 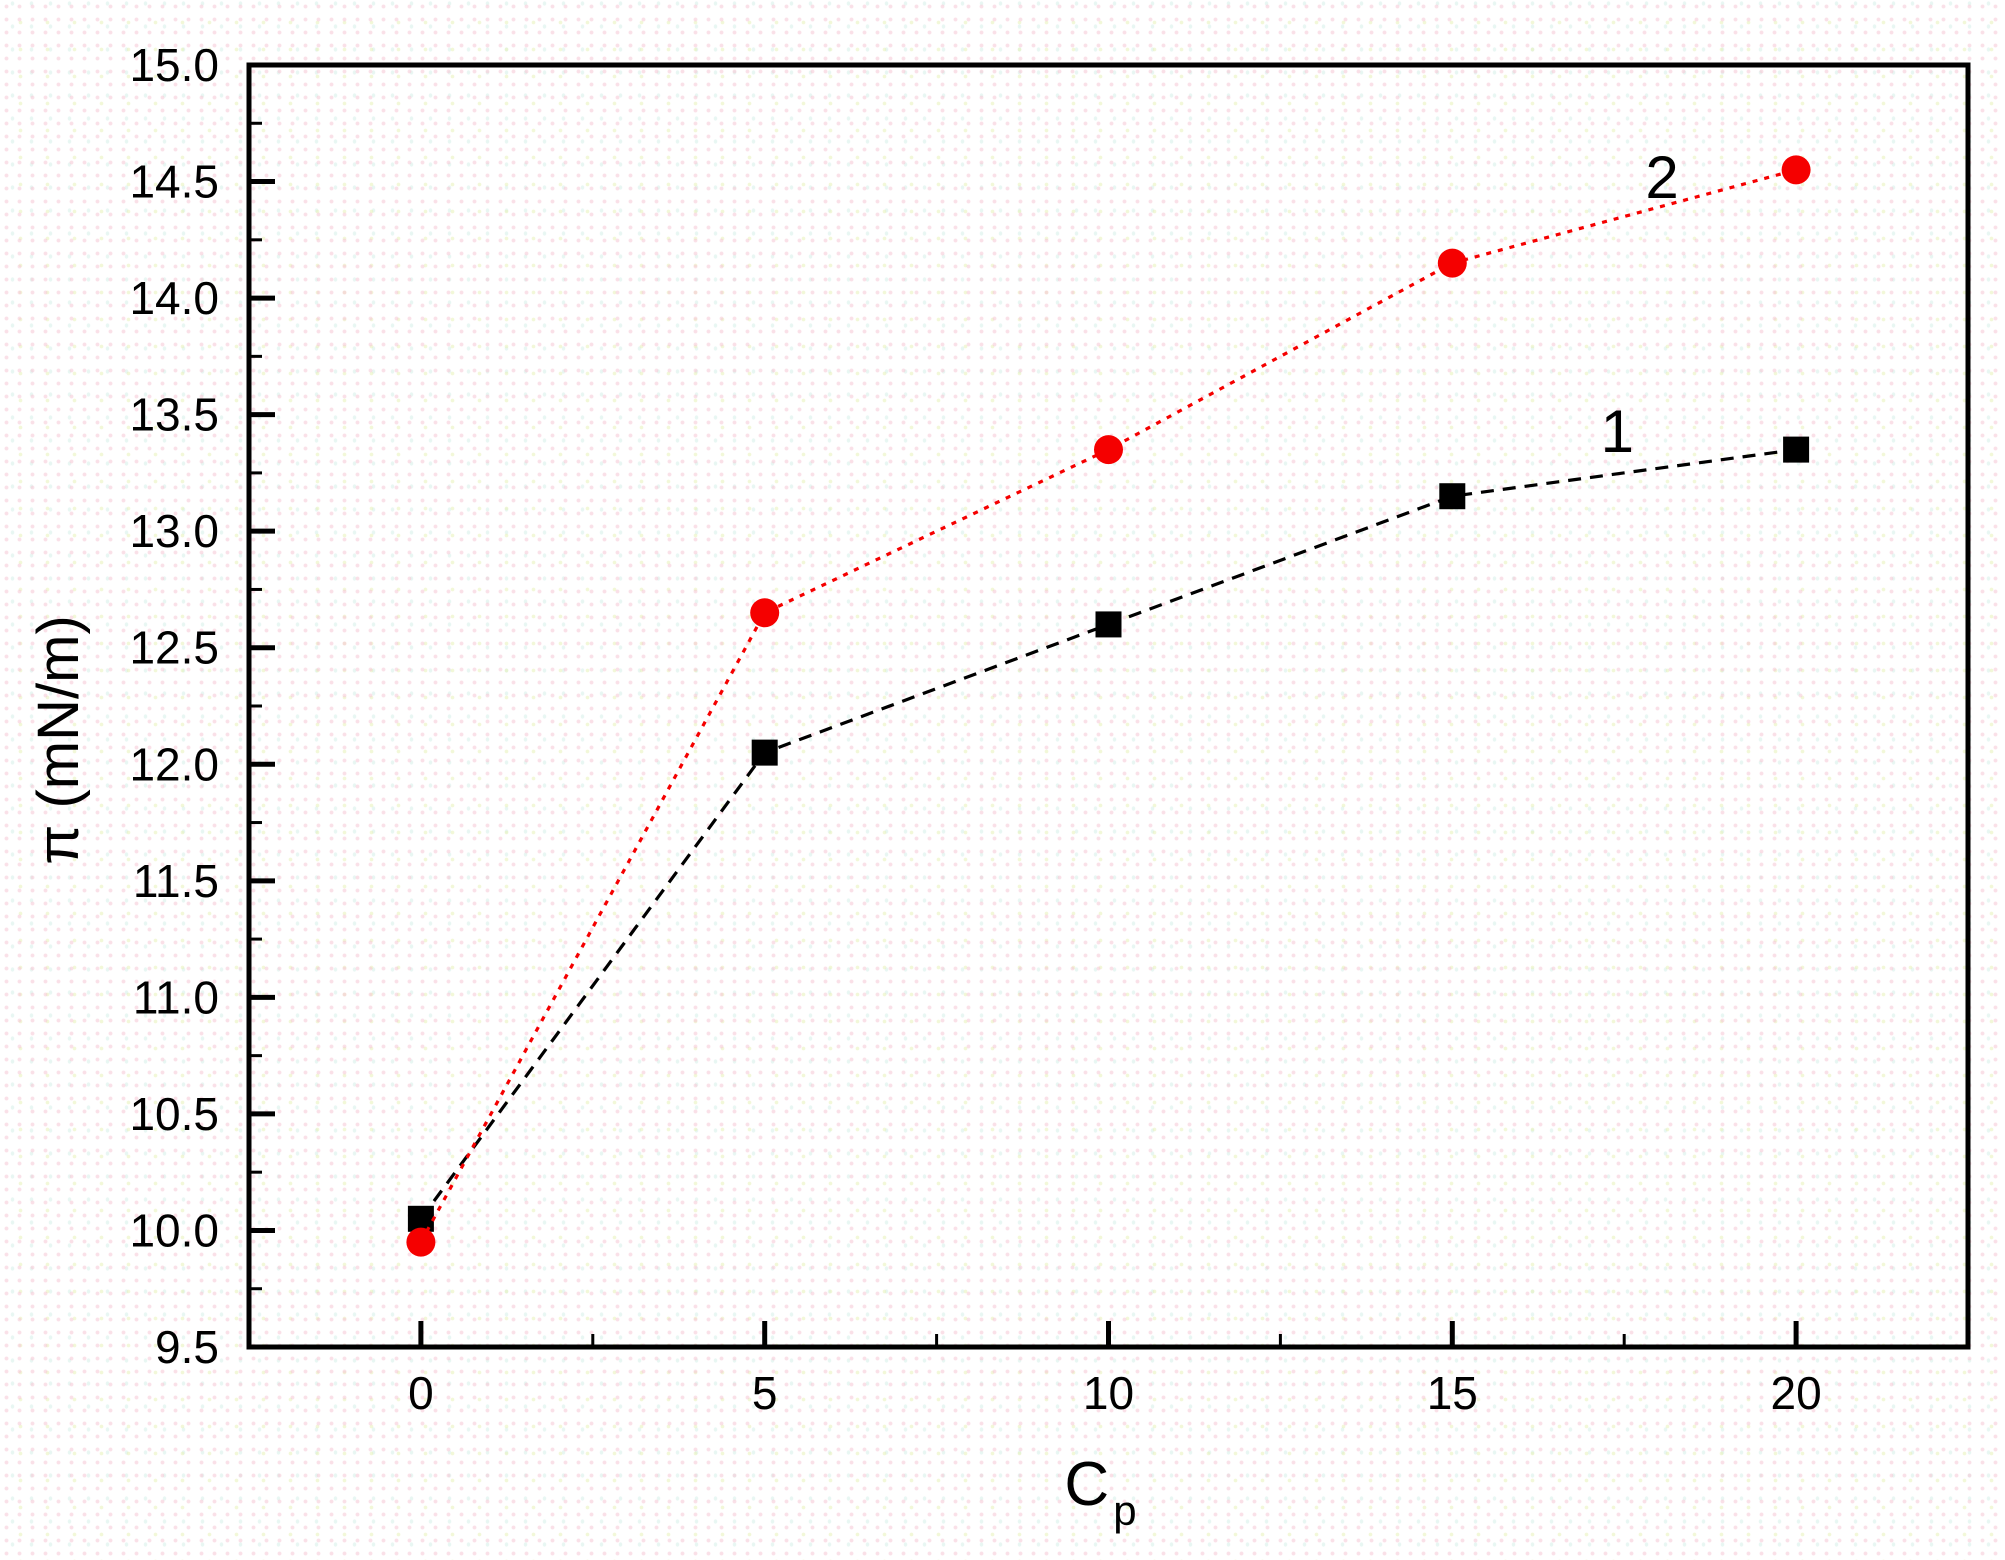 What do you see at coordinates (765, 1393) in the screenshot?
I see `x-tick-label: 5` at bounding box center [765, 1393].